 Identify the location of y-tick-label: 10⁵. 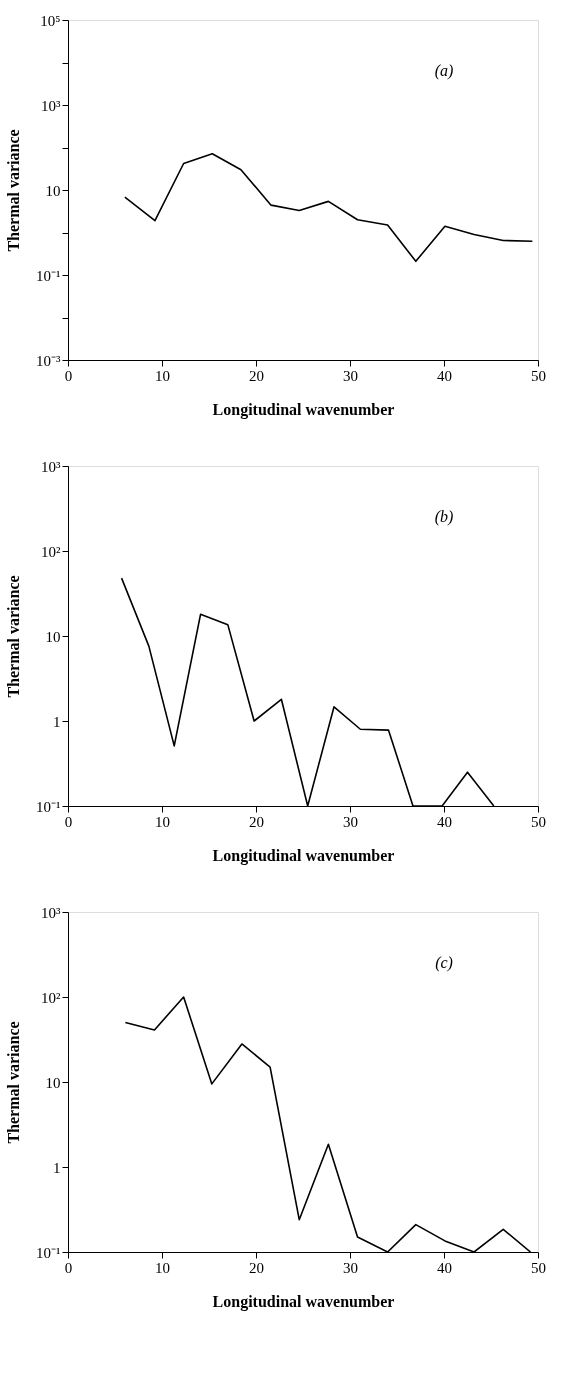
(50, 20).